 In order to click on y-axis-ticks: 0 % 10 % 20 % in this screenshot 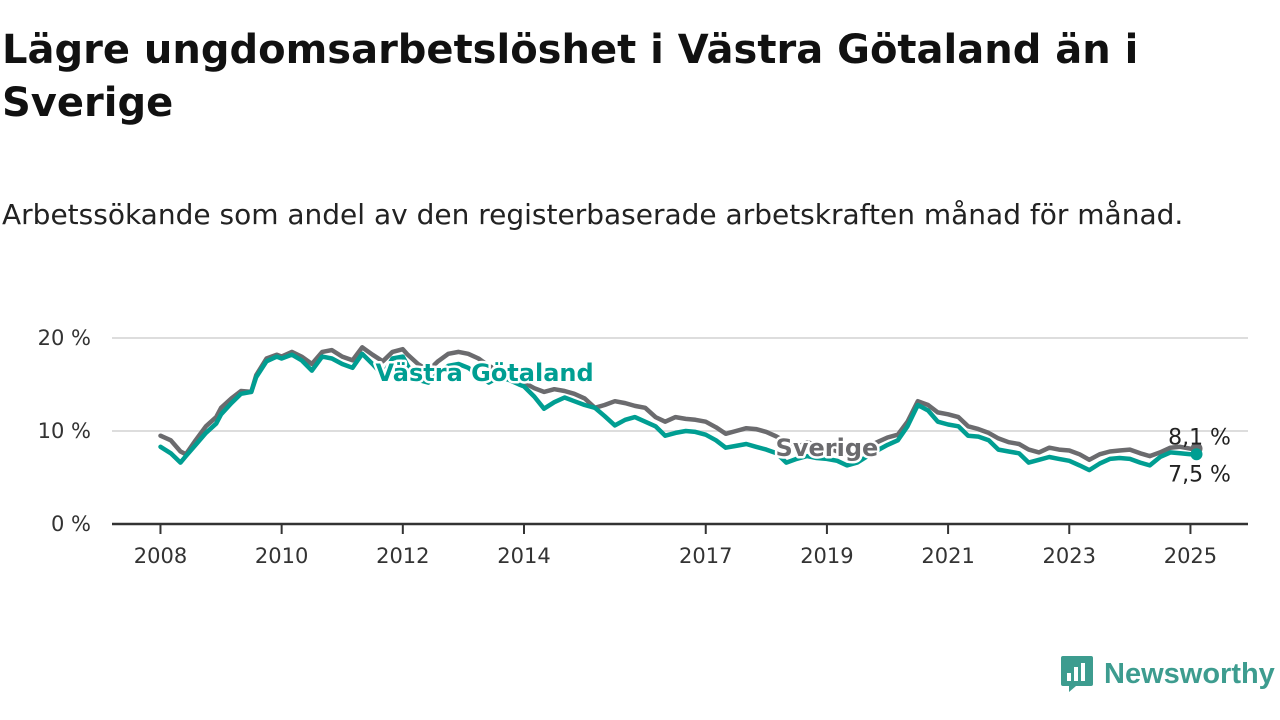, I will do `click(64, 431)`.